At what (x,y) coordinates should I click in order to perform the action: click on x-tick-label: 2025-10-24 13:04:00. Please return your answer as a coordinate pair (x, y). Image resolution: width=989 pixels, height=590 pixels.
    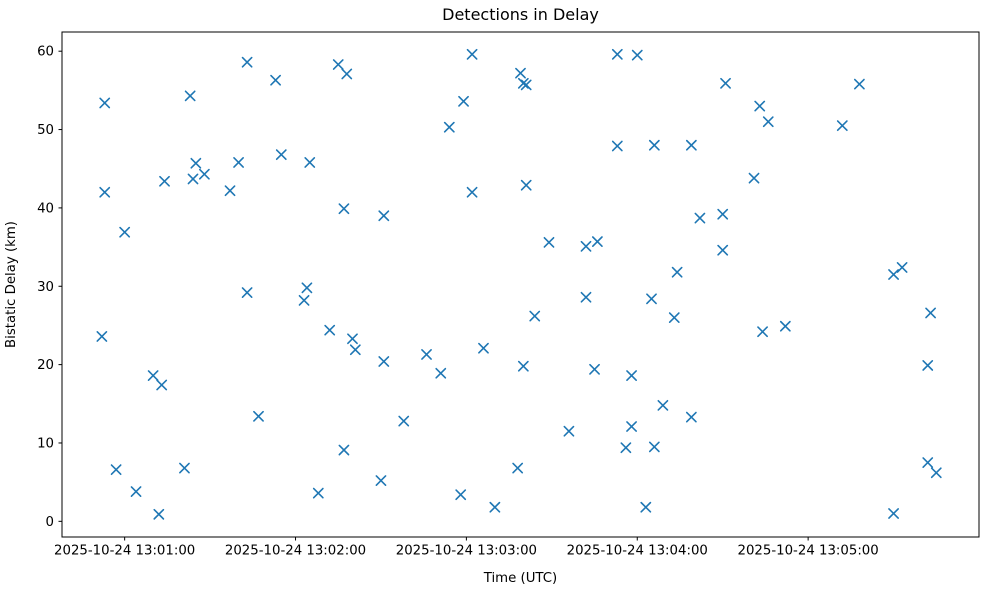
    Looking at the image, I should click on (637, 551).